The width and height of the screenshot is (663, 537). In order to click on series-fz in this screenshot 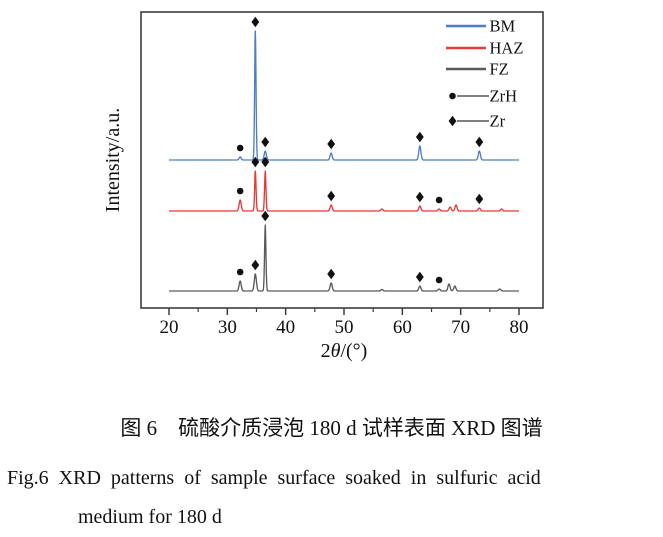, I will do `click(344, 258)`.